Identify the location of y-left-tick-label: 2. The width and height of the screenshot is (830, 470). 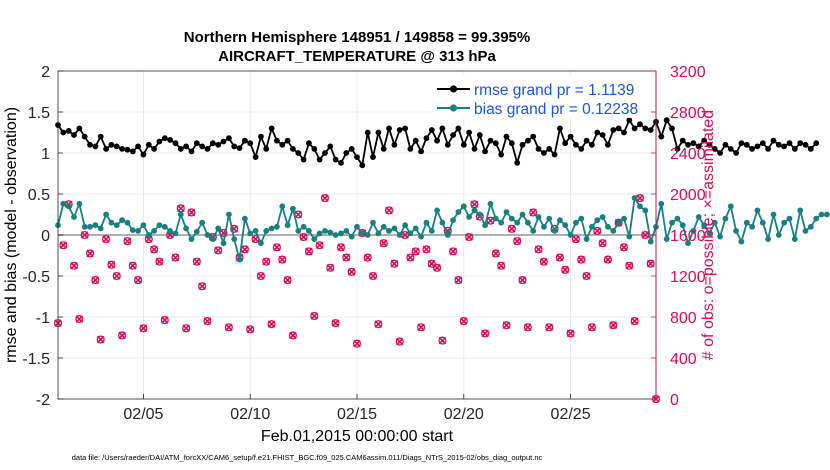
(45, 72).